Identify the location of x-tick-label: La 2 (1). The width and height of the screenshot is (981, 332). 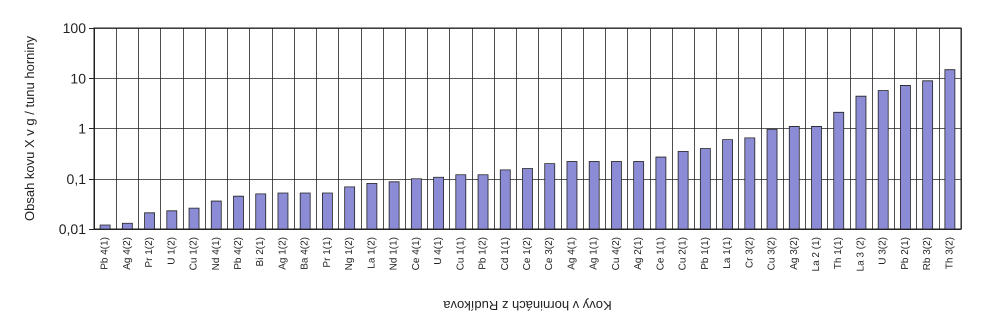
(816, 254).